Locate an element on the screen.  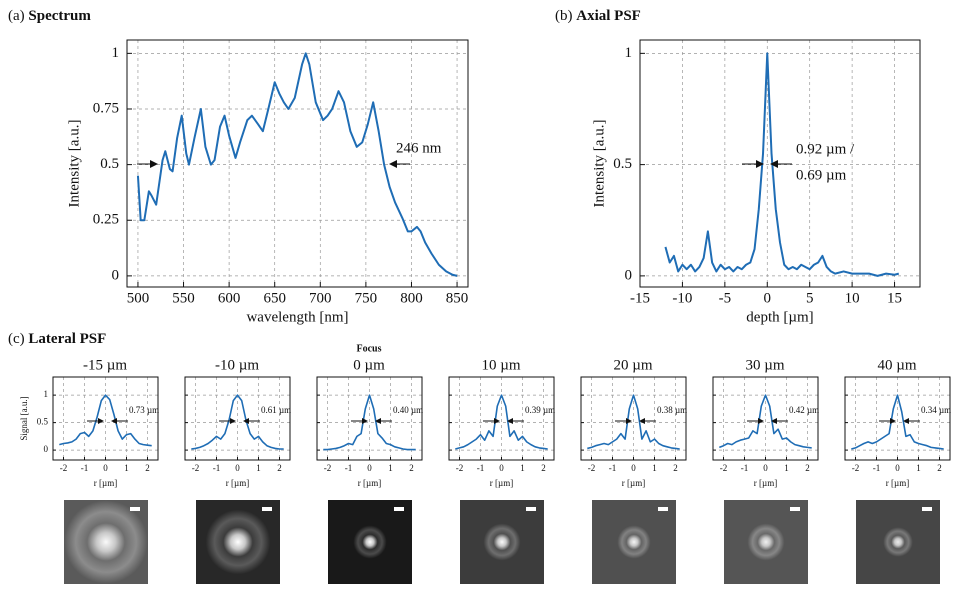
panel-title: Spectrum is located at coordinates (59, 16).